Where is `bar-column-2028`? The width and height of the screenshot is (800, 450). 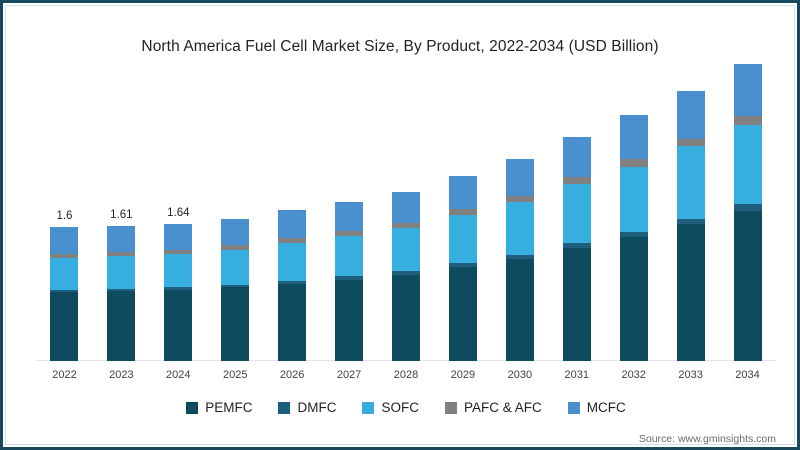 bar-column-2028 is located at coordinates (406, 276).